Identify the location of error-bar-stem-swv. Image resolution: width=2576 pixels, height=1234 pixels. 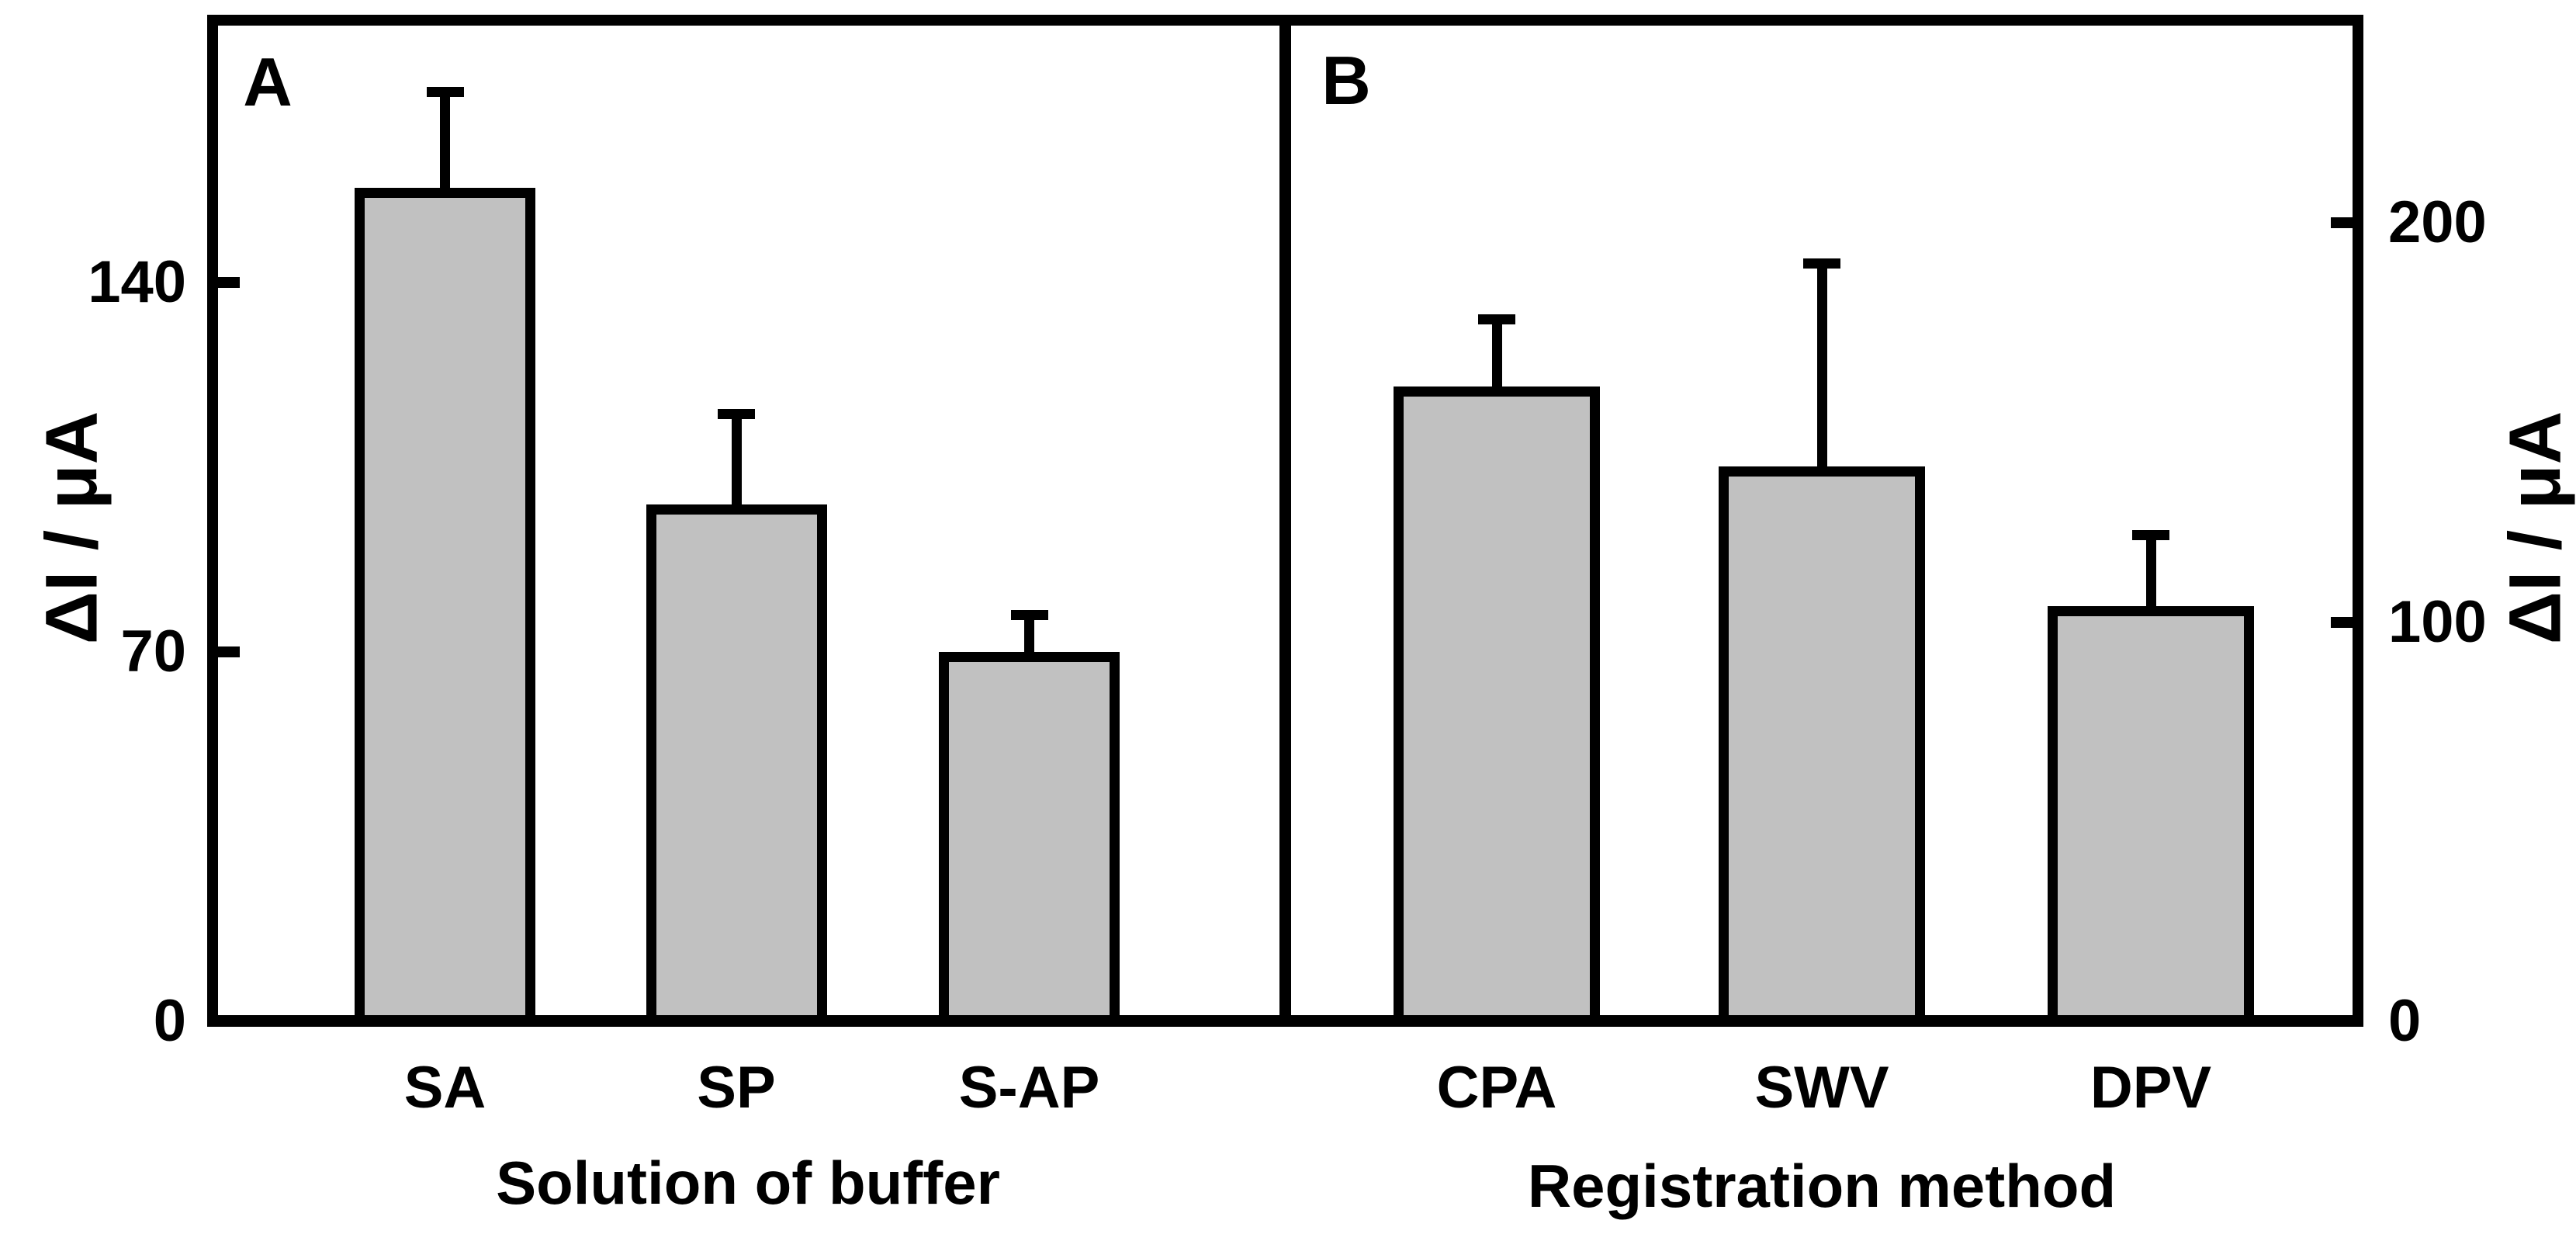
(1821, 362).